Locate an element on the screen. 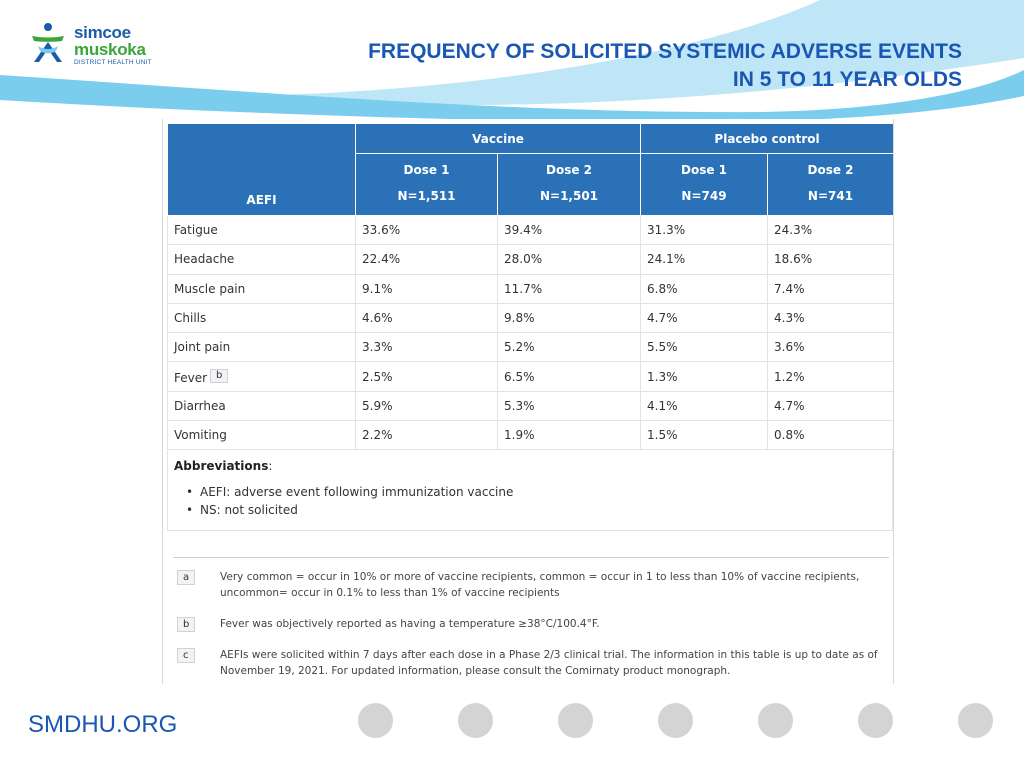 The height and width of the screenshot is (768, 1024). event-name: Fatigue is located at coordinates (261, 230).